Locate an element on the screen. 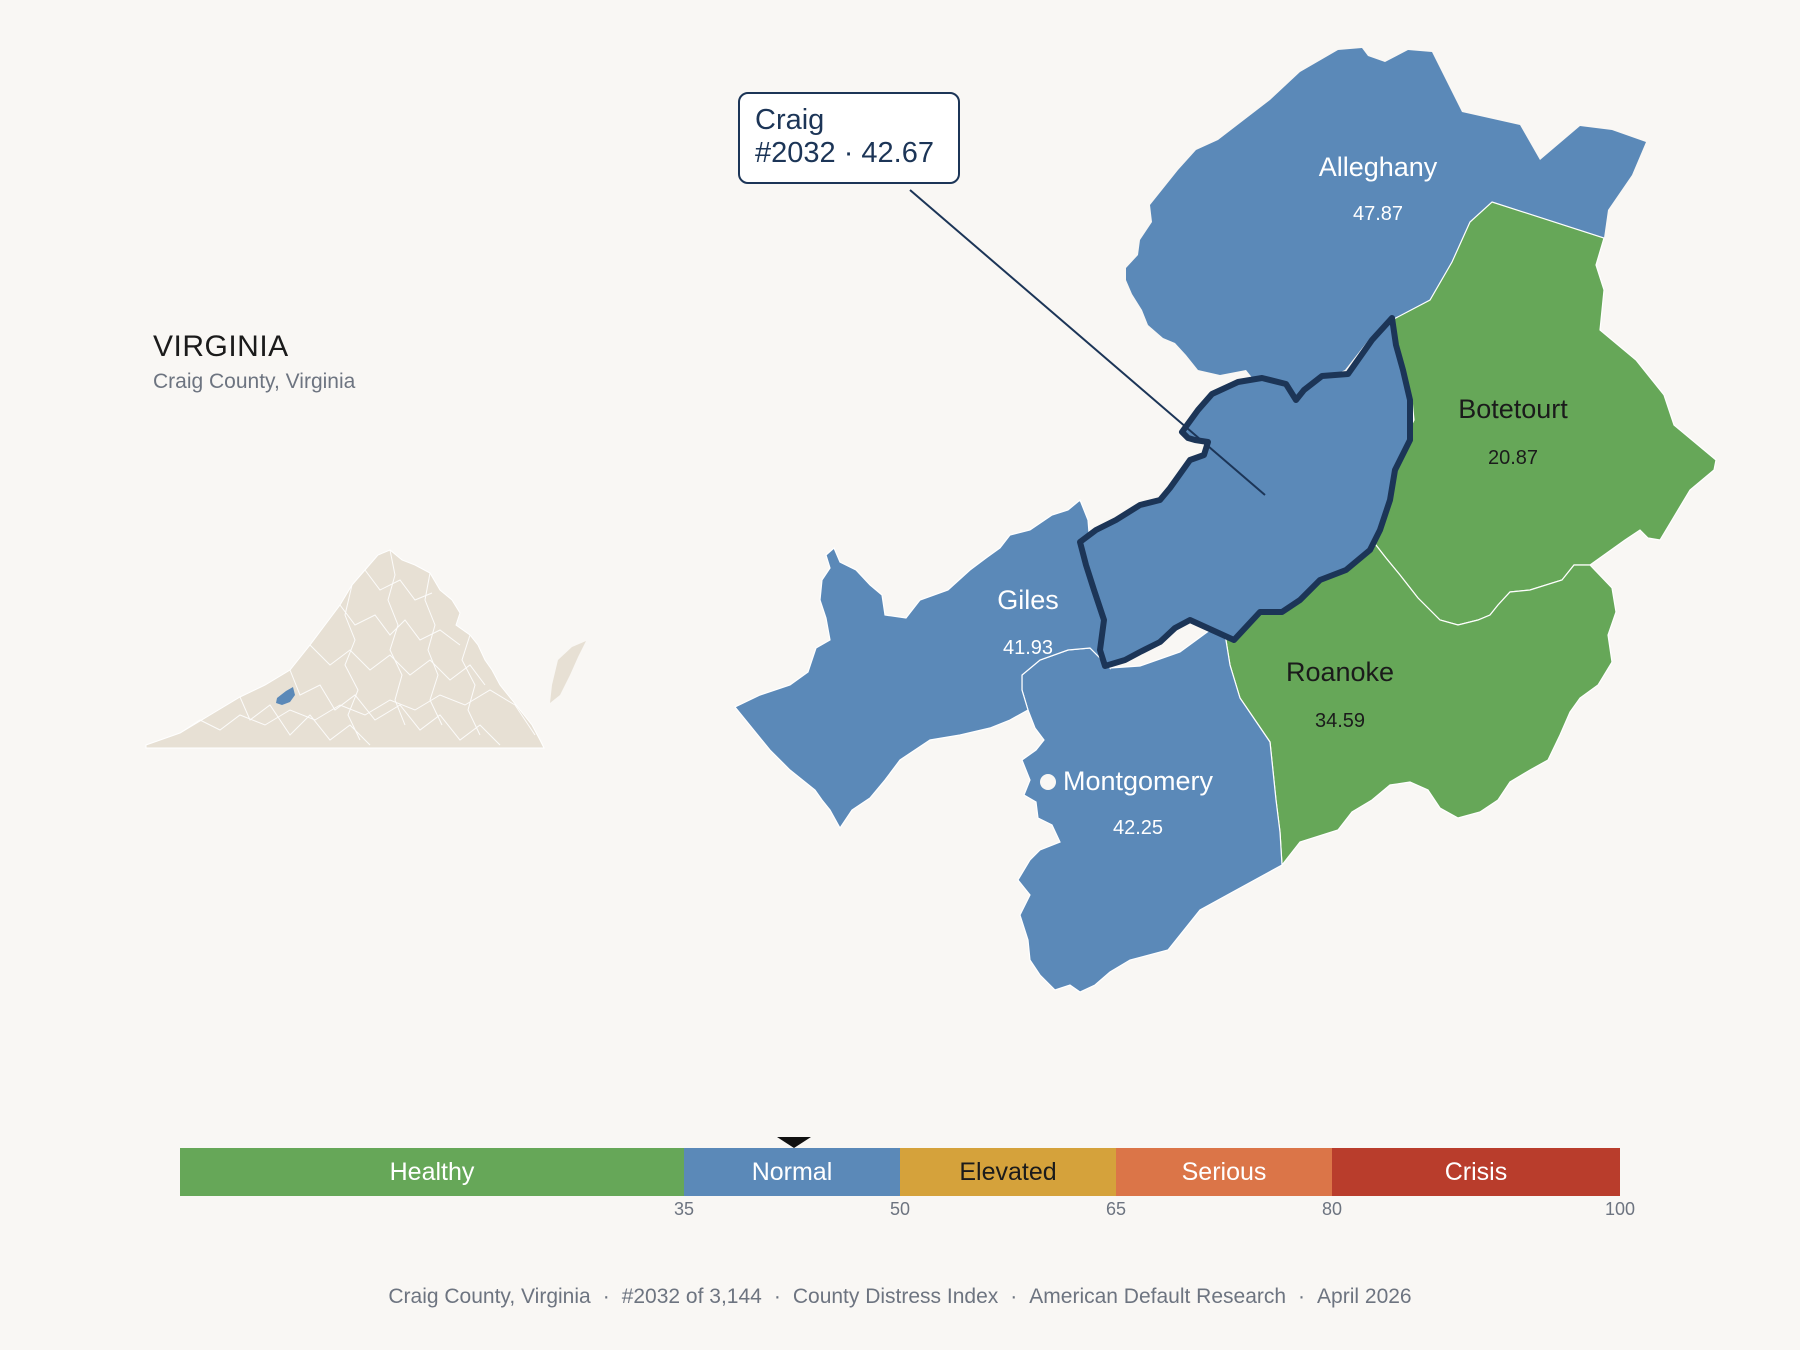 The width and height of the screenshot is (1800, 1350). scale-tick-35: 35 is located at coordinates (684, 1209).